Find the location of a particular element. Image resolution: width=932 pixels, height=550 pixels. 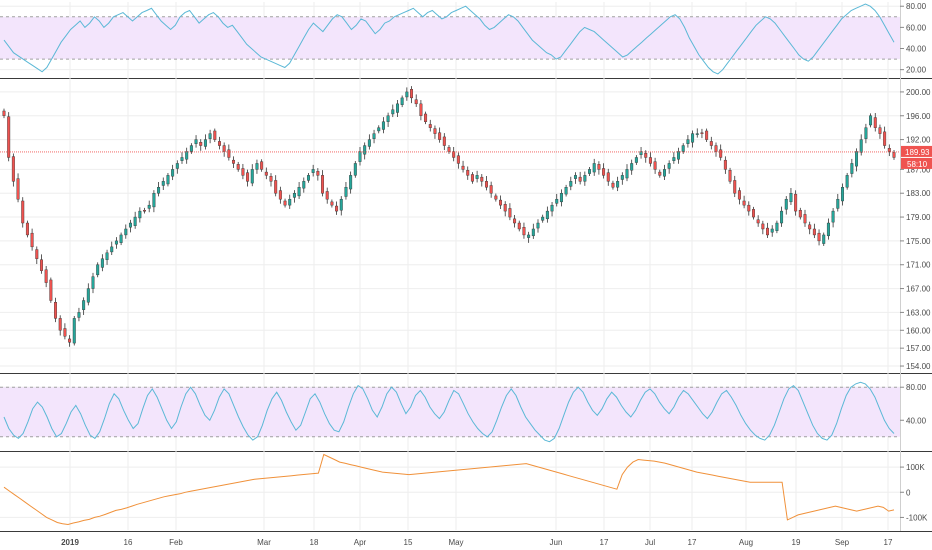

time-tick-label: 16 is located at coordinates (128, 542).